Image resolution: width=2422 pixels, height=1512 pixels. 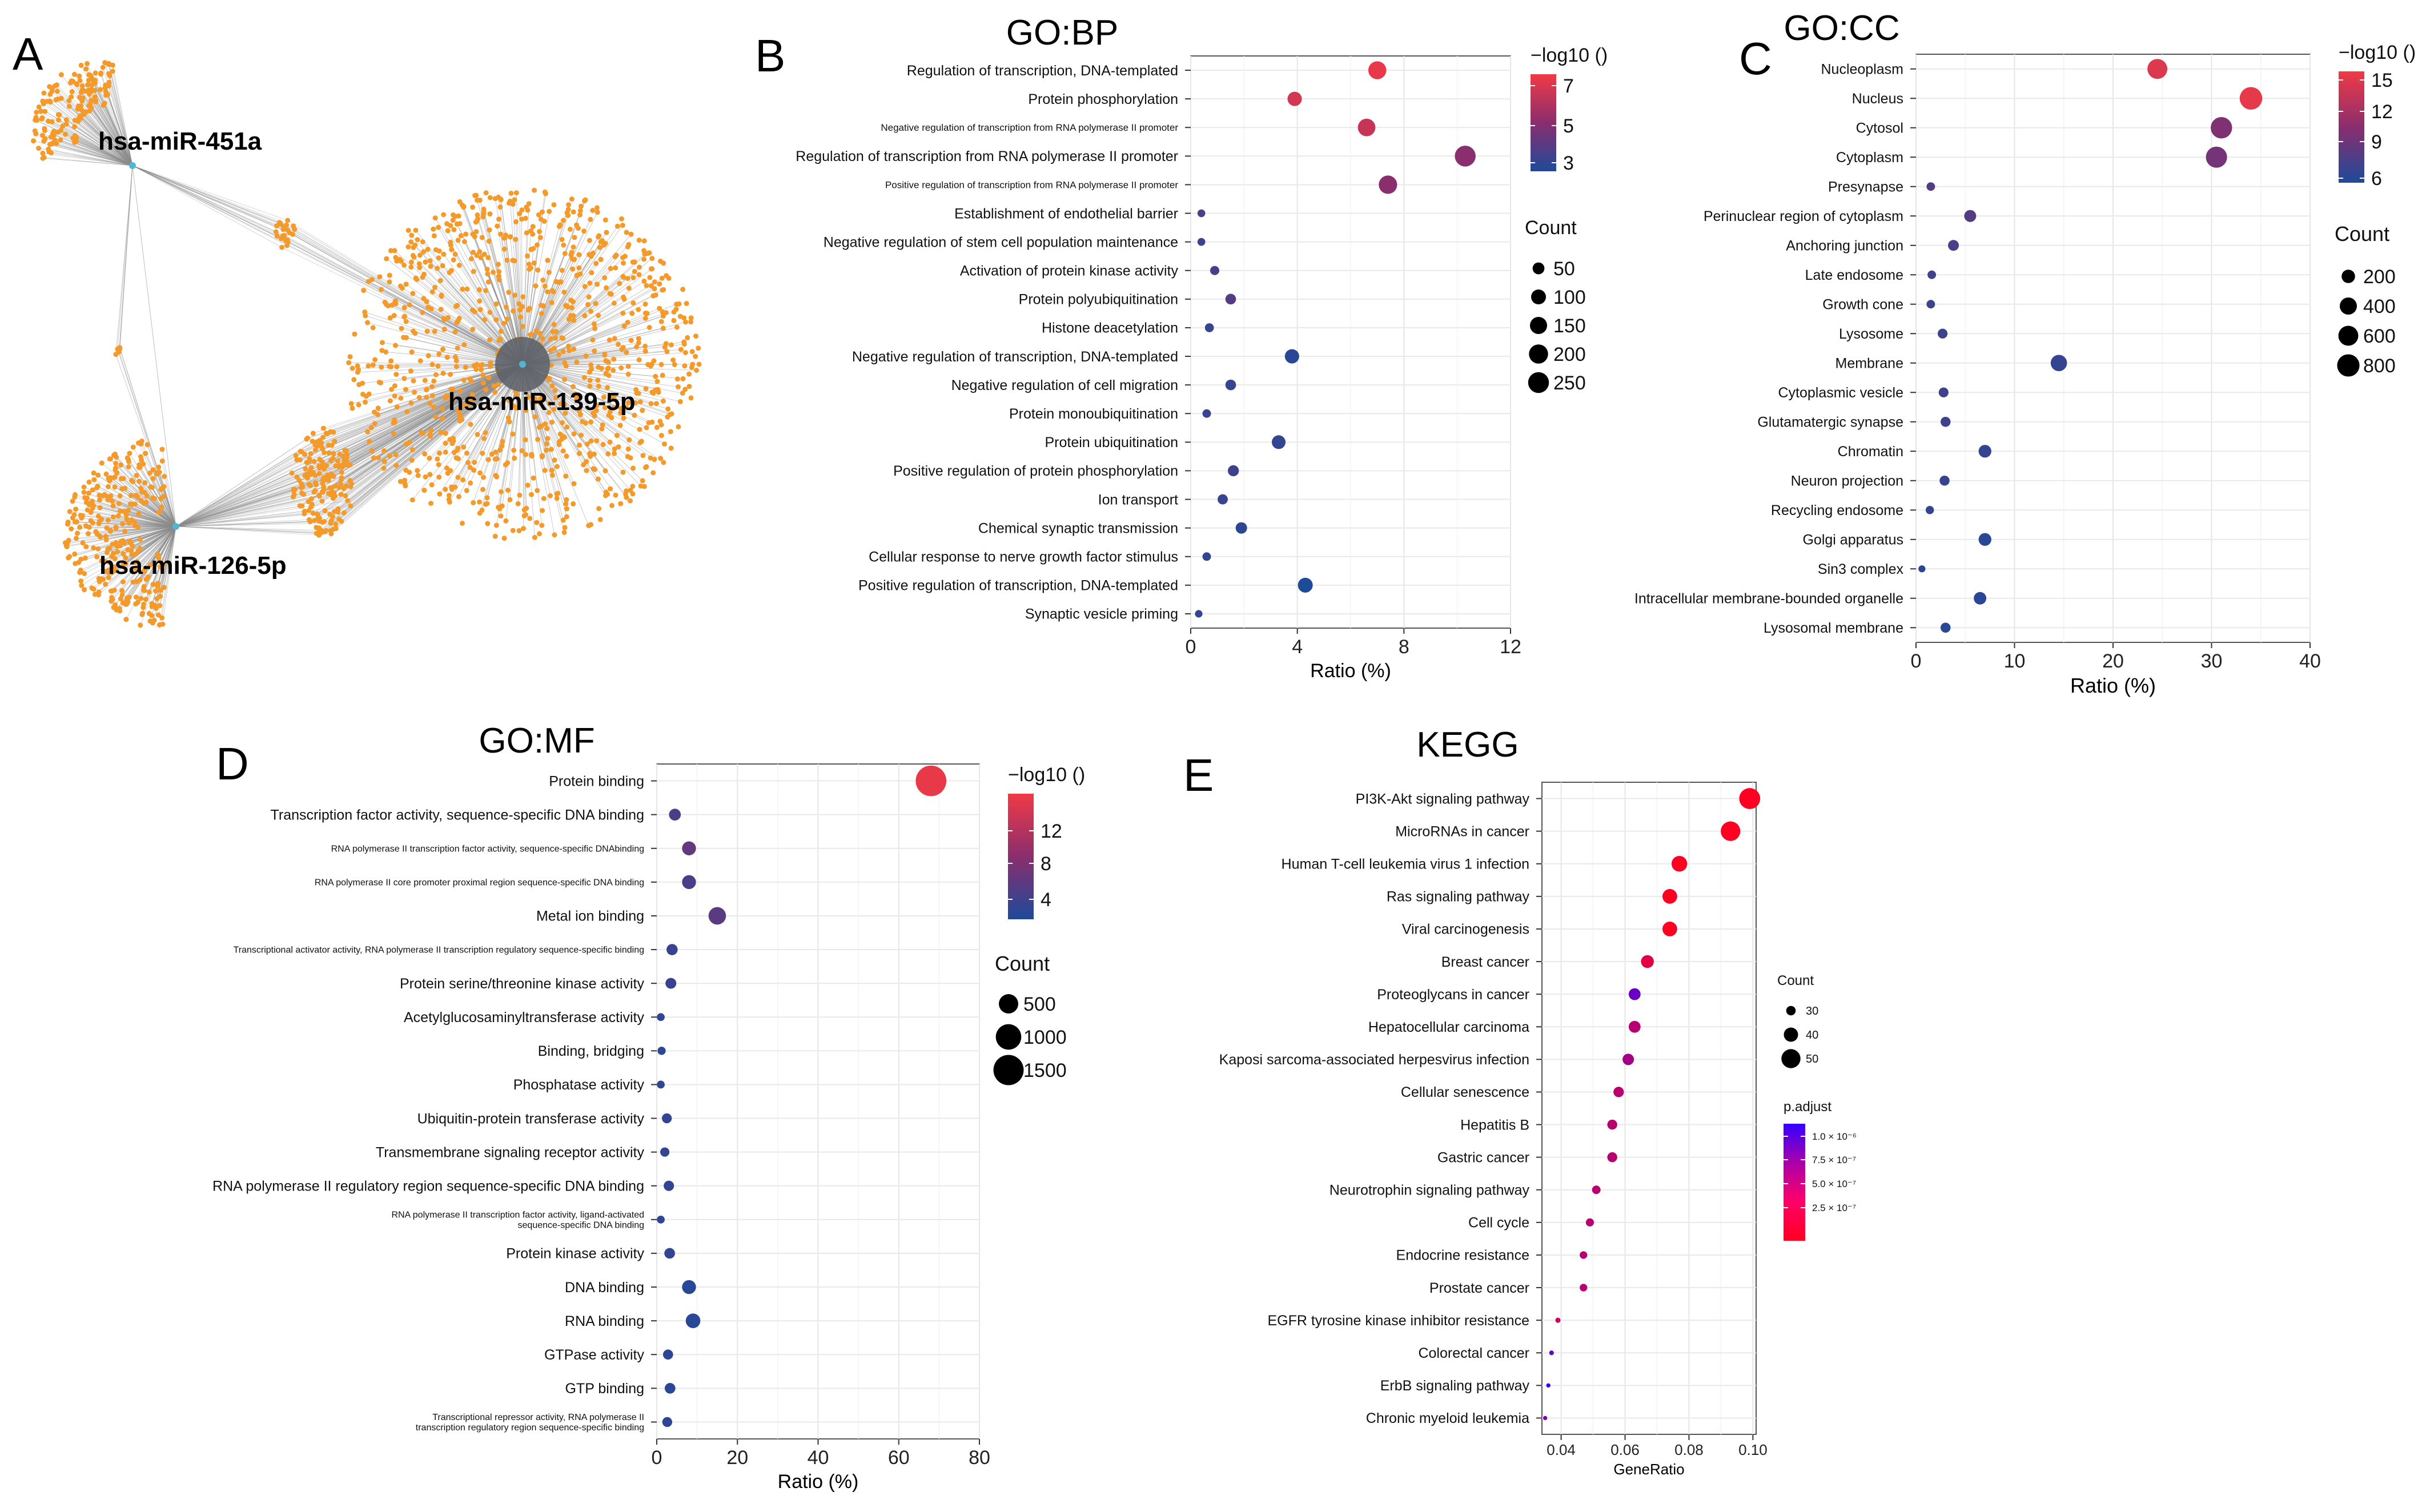 What do you see at coordinates (1834, 1184) in the screenshot?
I see `color-legend-tick: 5.0 × 10⁻⁷` at bounding box center [1834, 1184].